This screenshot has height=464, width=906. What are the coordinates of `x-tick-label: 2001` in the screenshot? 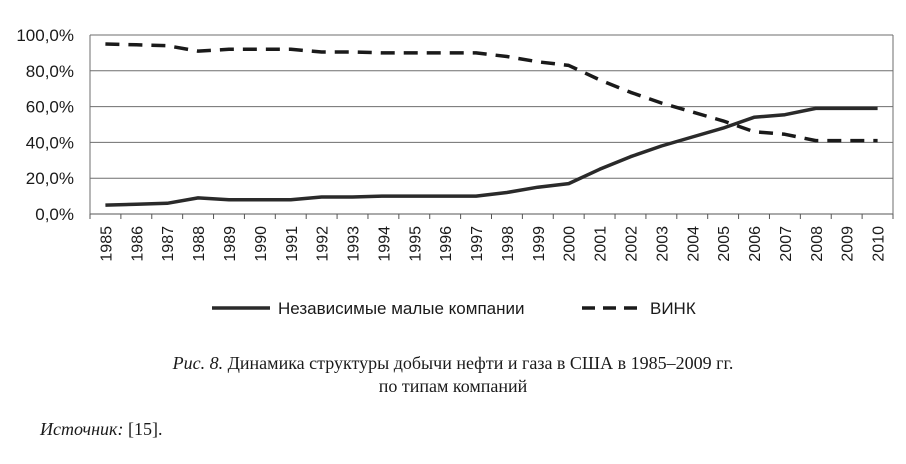 It's located at (601, 244).